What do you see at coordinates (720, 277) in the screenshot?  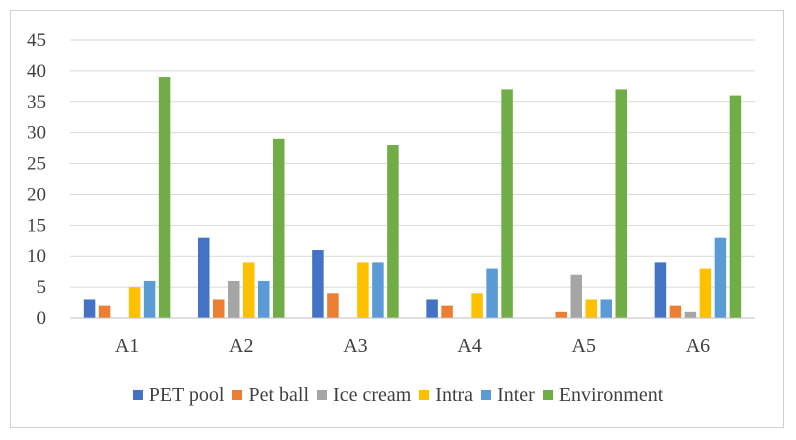 I see `bar-inter-a6` at bounding box center [720, 277].